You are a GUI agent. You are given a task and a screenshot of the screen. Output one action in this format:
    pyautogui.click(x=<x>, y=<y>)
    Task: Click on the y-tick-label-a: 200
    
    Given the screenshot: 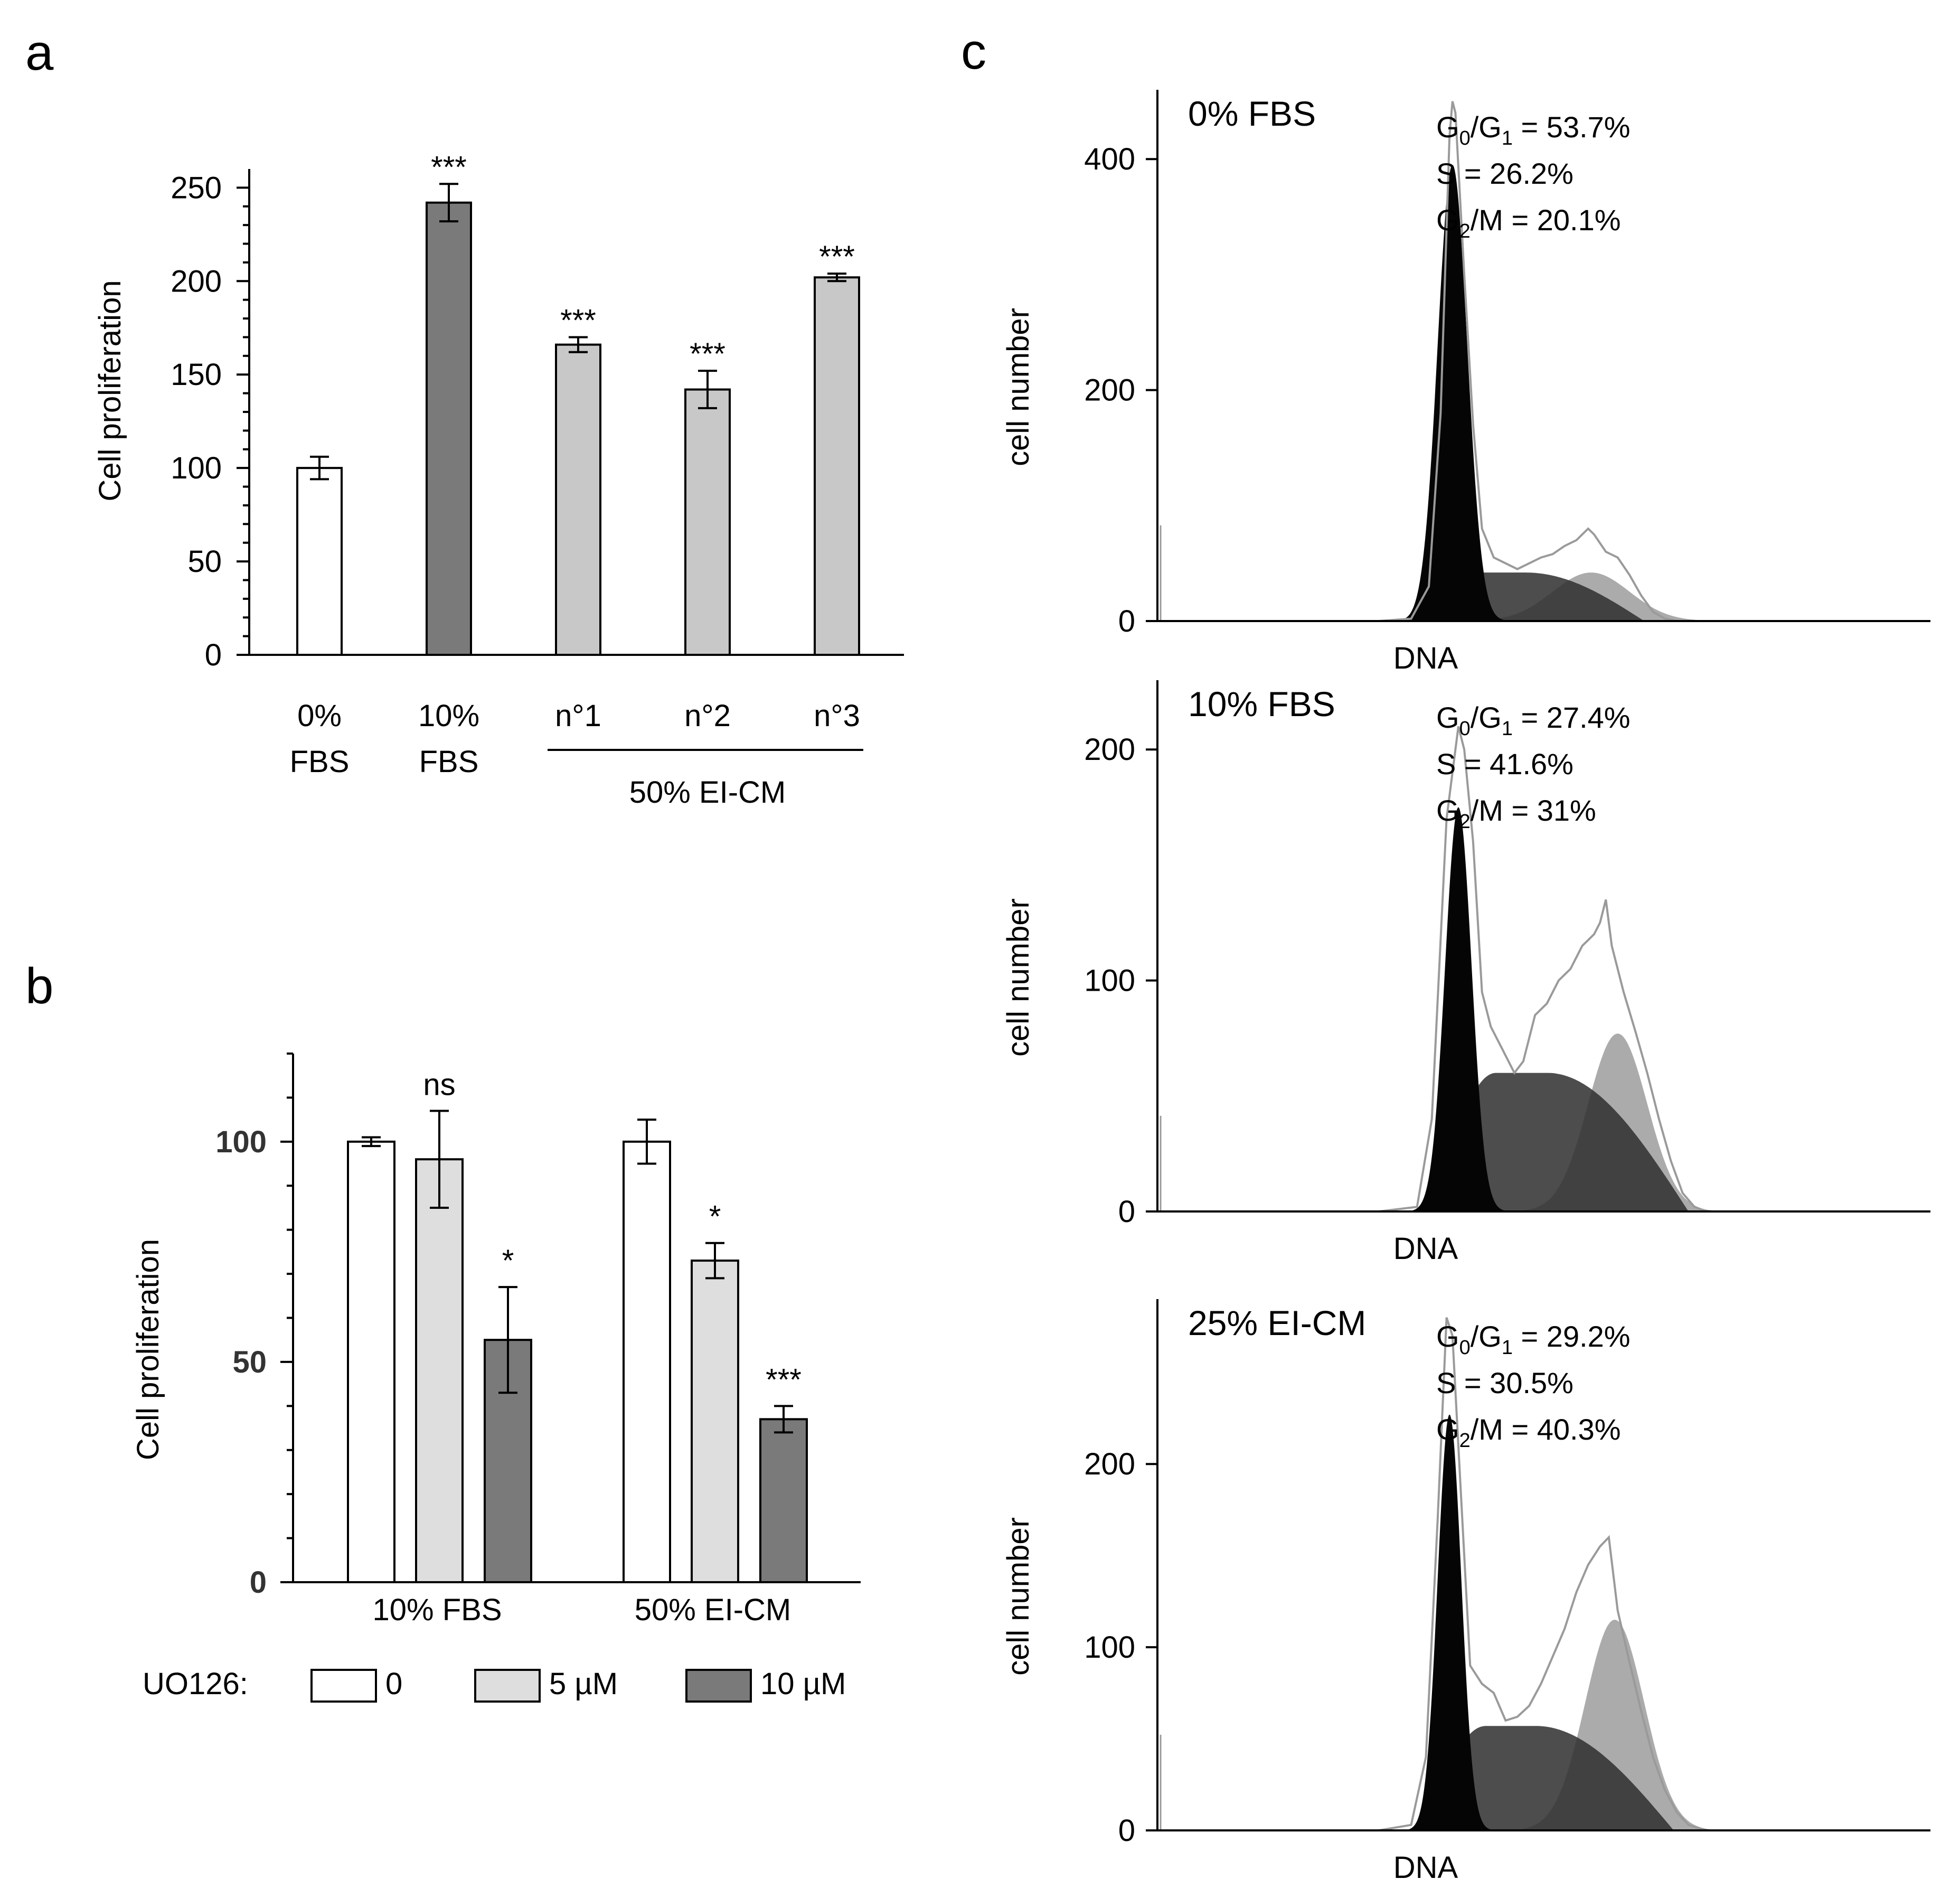 What is the action you would take?
    pyautogui.click(x=196, y=281)
    